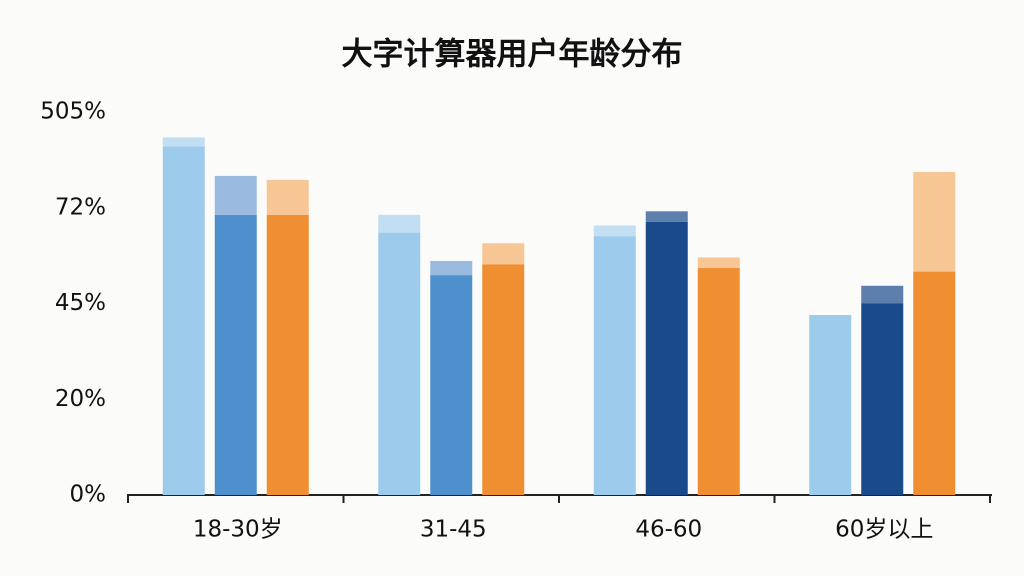 This screenshot has width=1024, height=576. What do you see at coordinates (238, 530) in the screenshot?
I see `x-tick-label: 18-30岁` at bounding box center [238, 530].